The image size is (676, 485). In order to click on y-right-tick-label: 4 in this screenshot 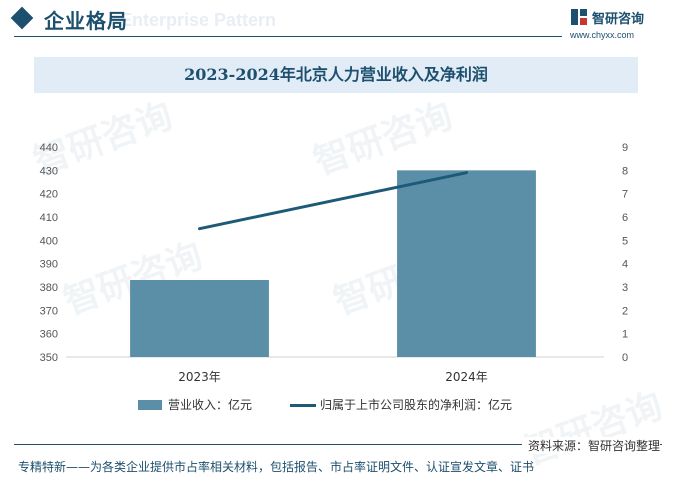, I will do `click(625, 265)`.